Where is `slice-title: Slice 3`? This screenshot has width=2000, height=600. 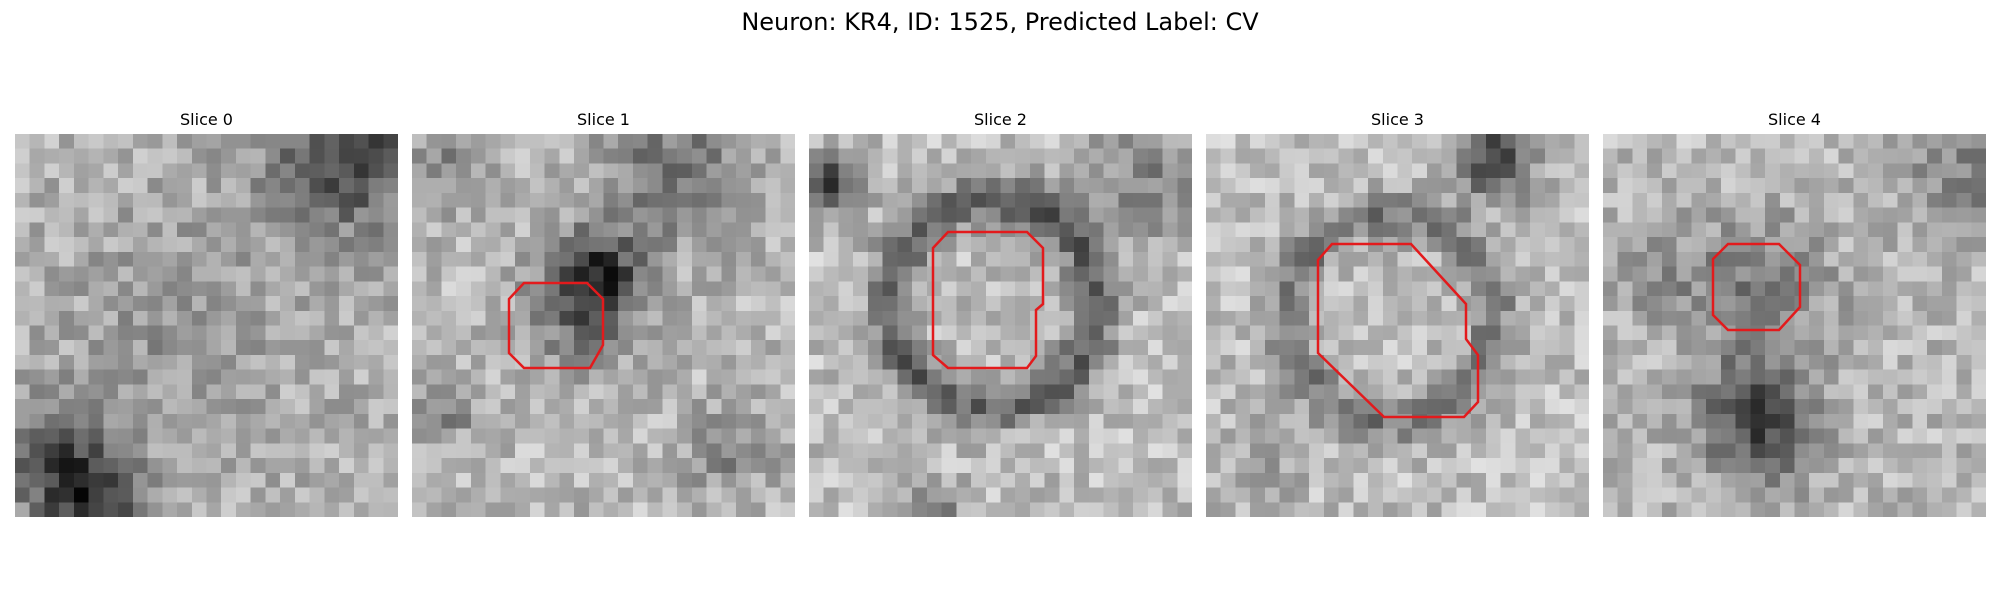 slice-title: Slice 3 is located at coordinates (1397, 119).